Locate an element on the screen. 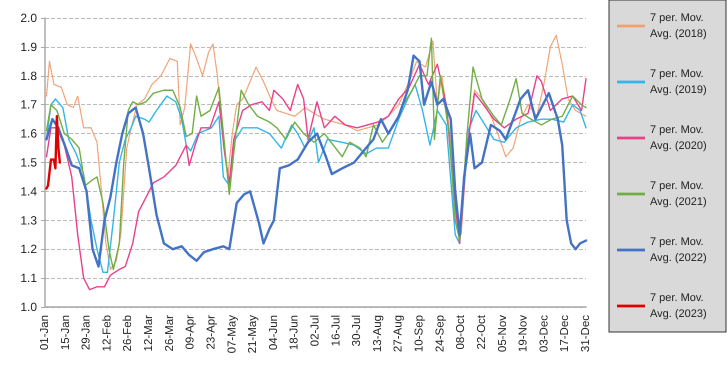 This screenshot has height=375, width=728. x-tick-label: 07-May is located at coordinates (232, 334).